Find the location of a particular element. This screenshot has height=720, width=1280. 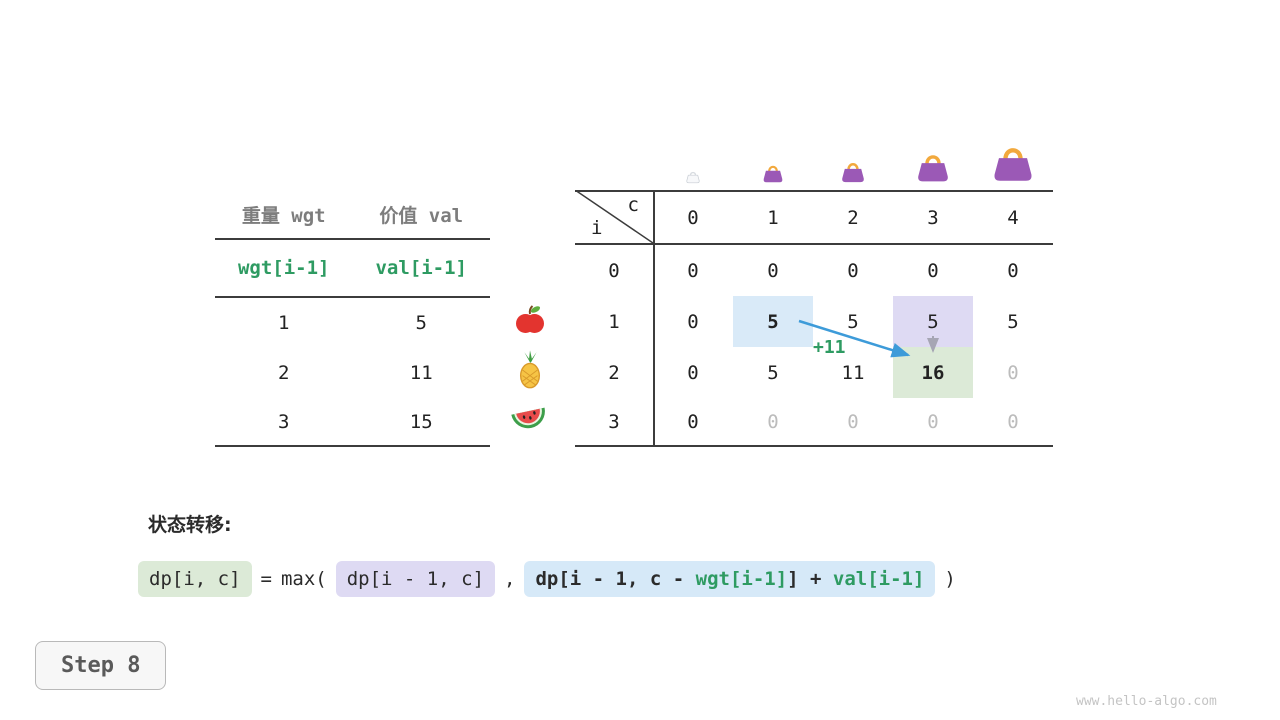

item-weight: 3 is located at coordinates (284, 421).